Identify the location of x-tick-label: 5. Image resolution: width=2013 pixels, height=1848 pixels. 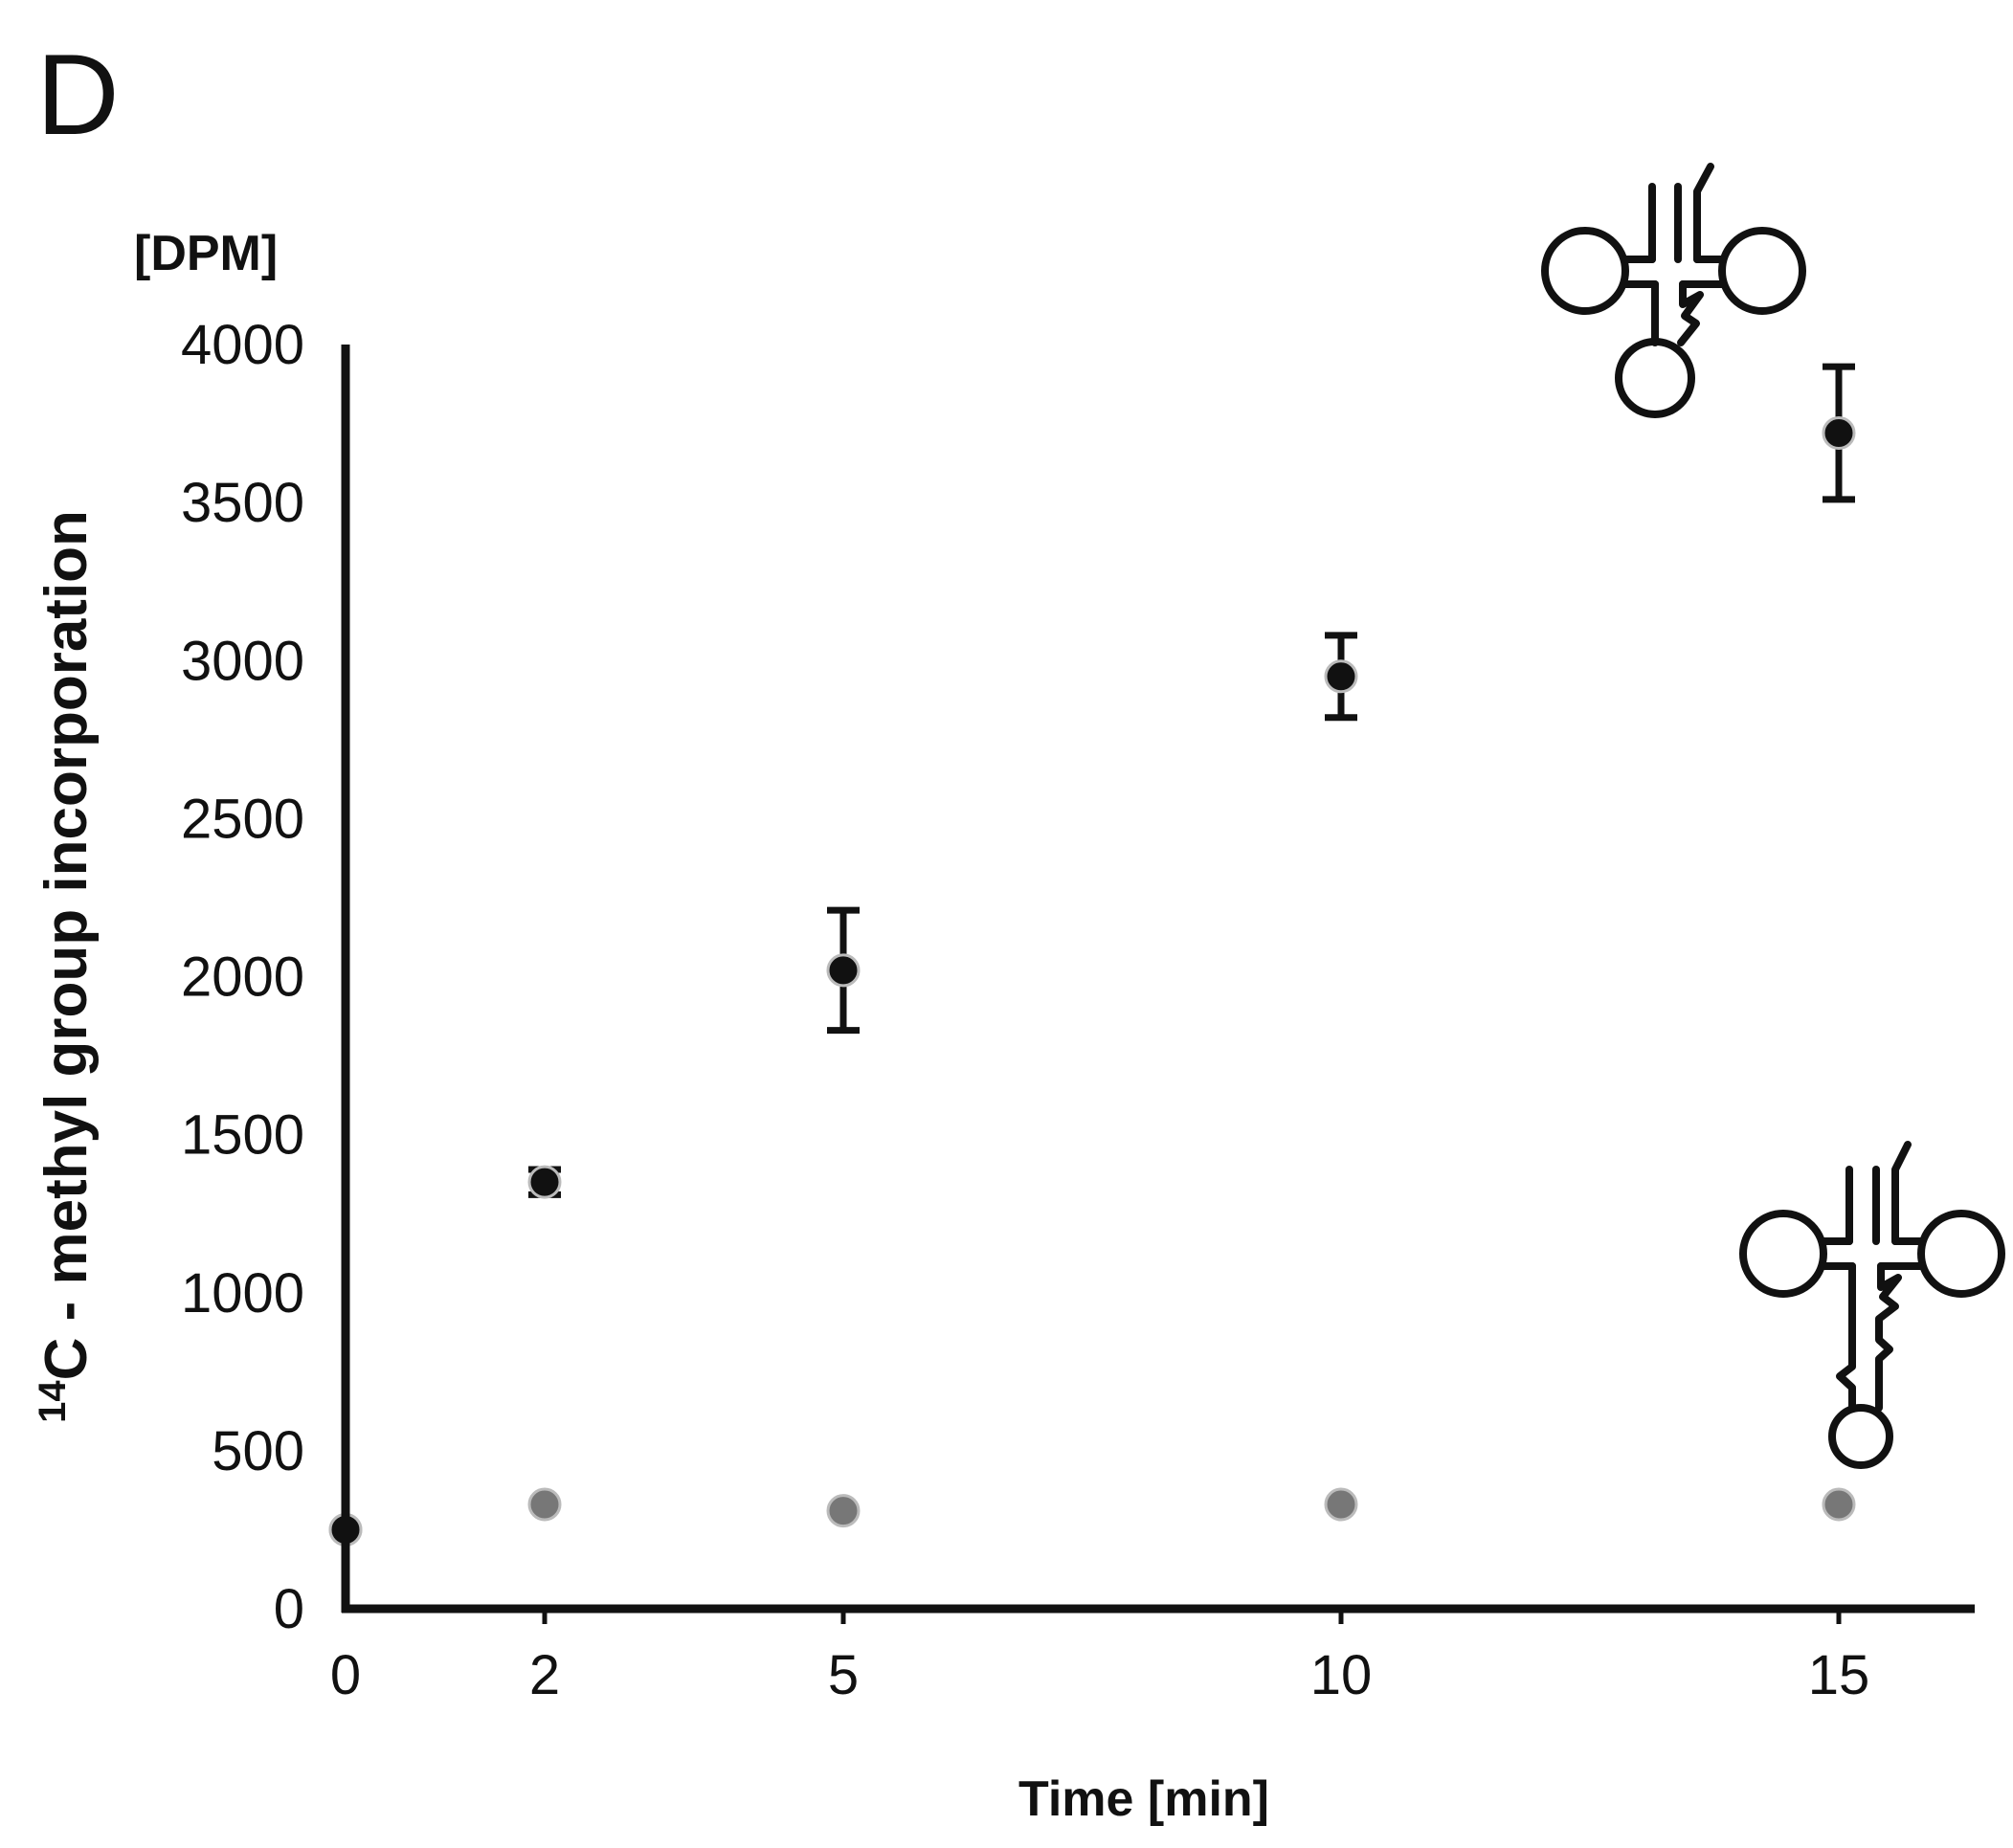
(843, 1675).